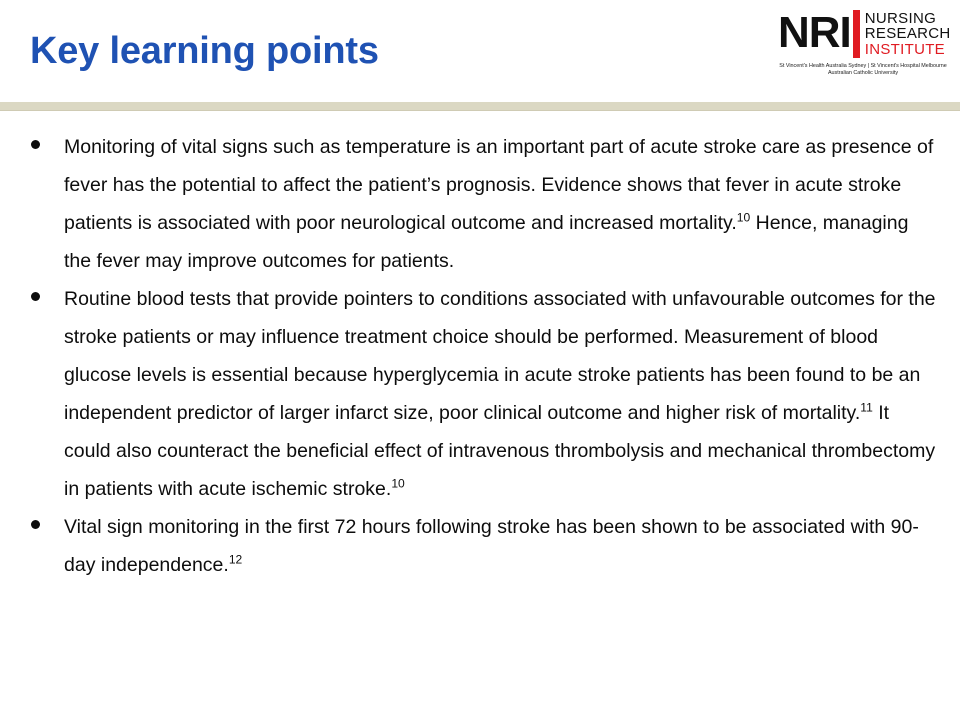  What do you see at coordinates (480, 106) in the screenshot?
I see `header-divider` at bounding box center [480, 106].